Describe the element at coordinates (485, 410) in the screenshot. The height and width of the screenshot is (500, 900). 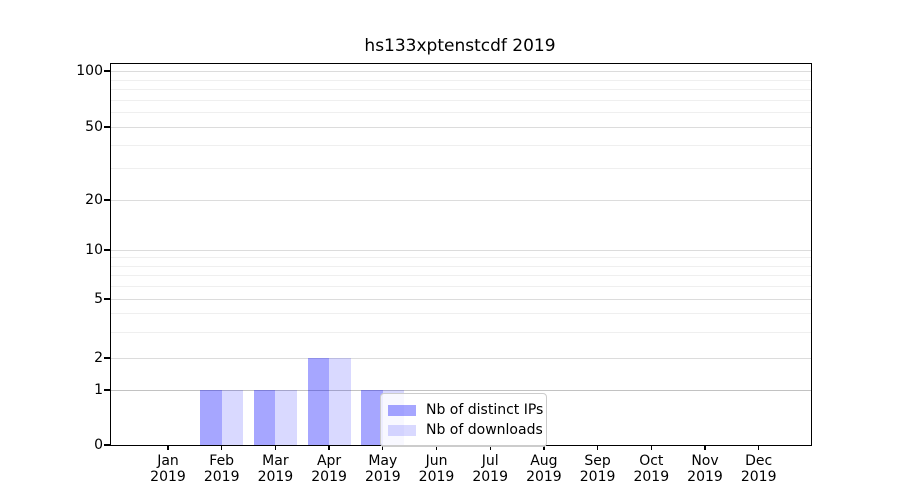
I see `legend-label-distinct-ips: Nb of distinct IPs` at that location.